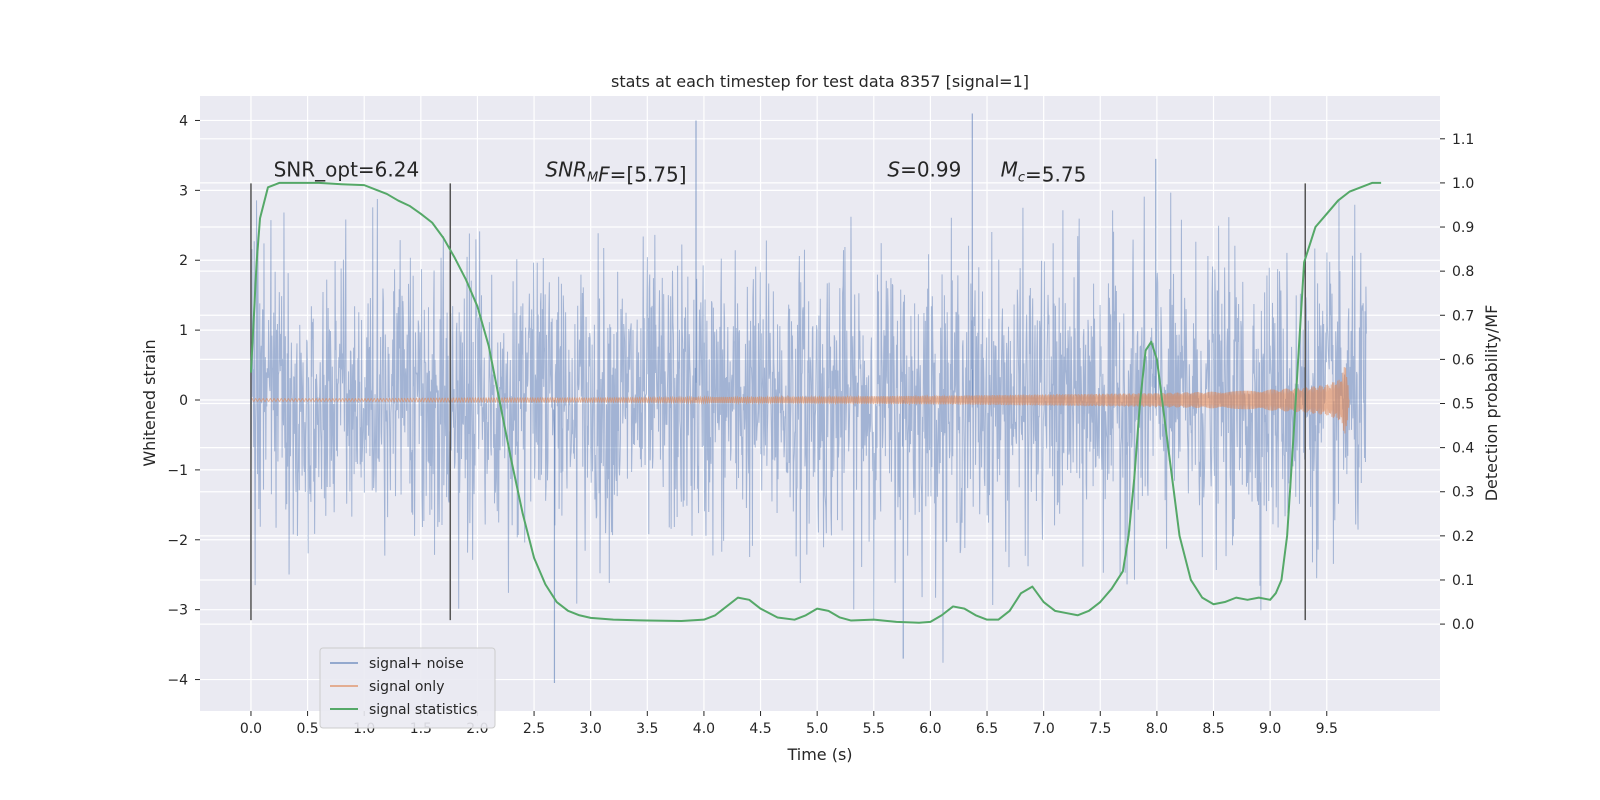  I want to click on y-right-tick-label: 0.2, so click(1463, 537).